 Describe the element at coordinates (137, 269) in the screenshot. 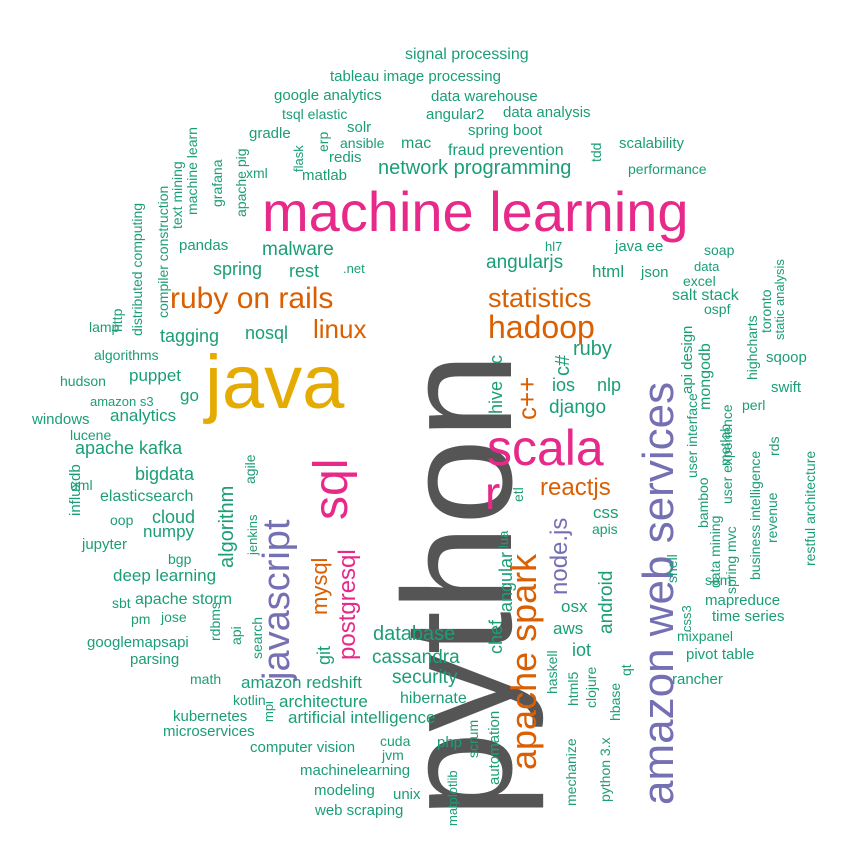

I see `word-distributed-computing: distributed computing` at that location.